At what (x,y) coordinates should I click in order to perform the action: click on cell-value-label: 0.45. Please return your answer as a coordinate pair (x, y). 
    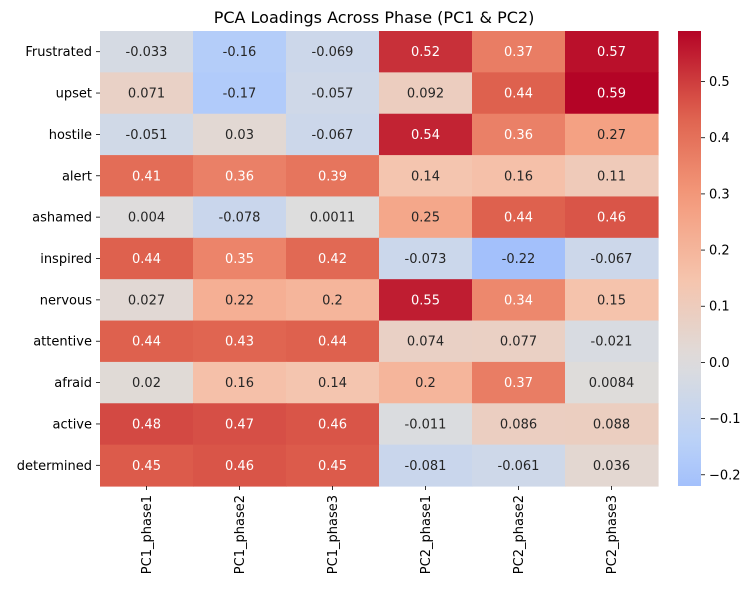
    Looking at the image, I should click on (146, 466).